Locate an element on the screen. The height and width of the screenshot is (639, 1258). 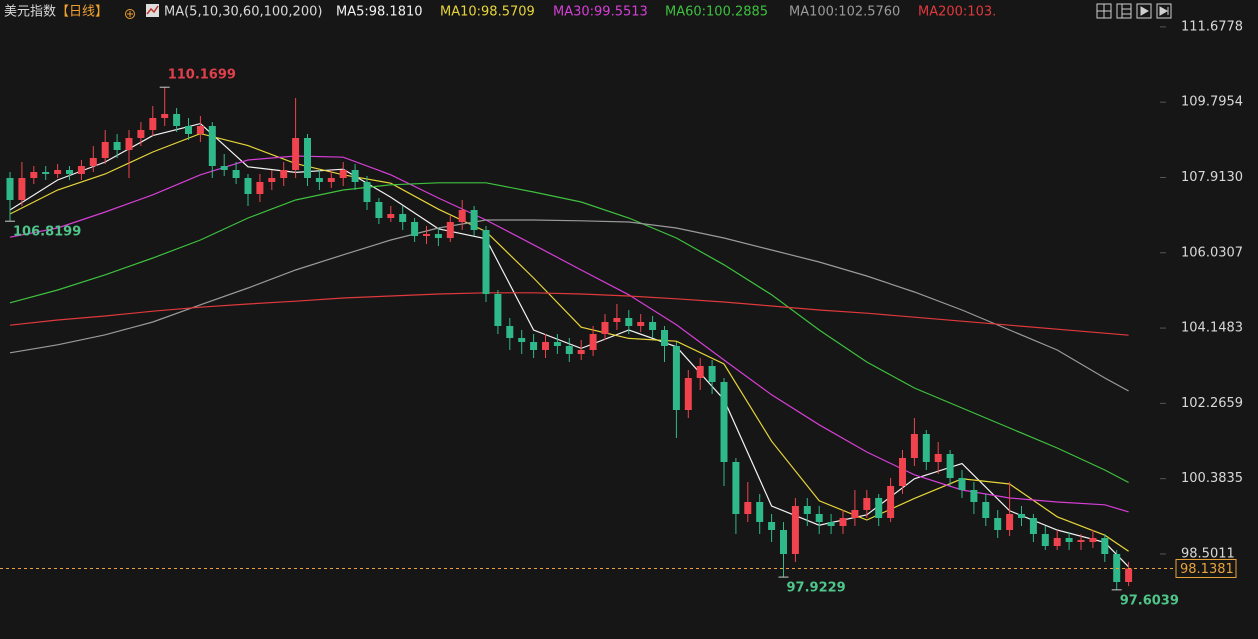
extreme-label: 106.8199 is located at coordinates (47, 232).